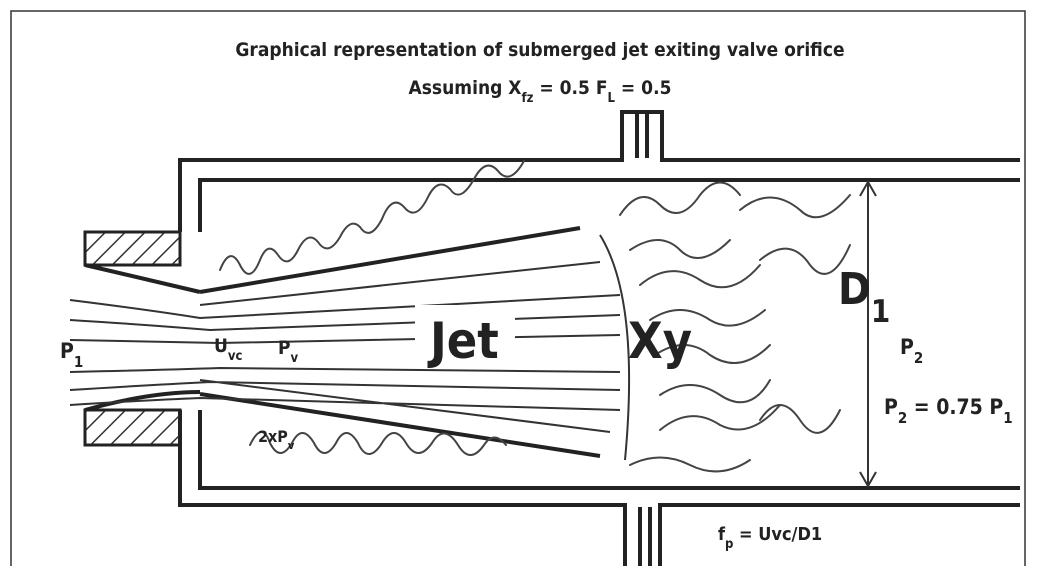 The image size is (1037, 566). I want to click on label: D1, so click(864, 297).